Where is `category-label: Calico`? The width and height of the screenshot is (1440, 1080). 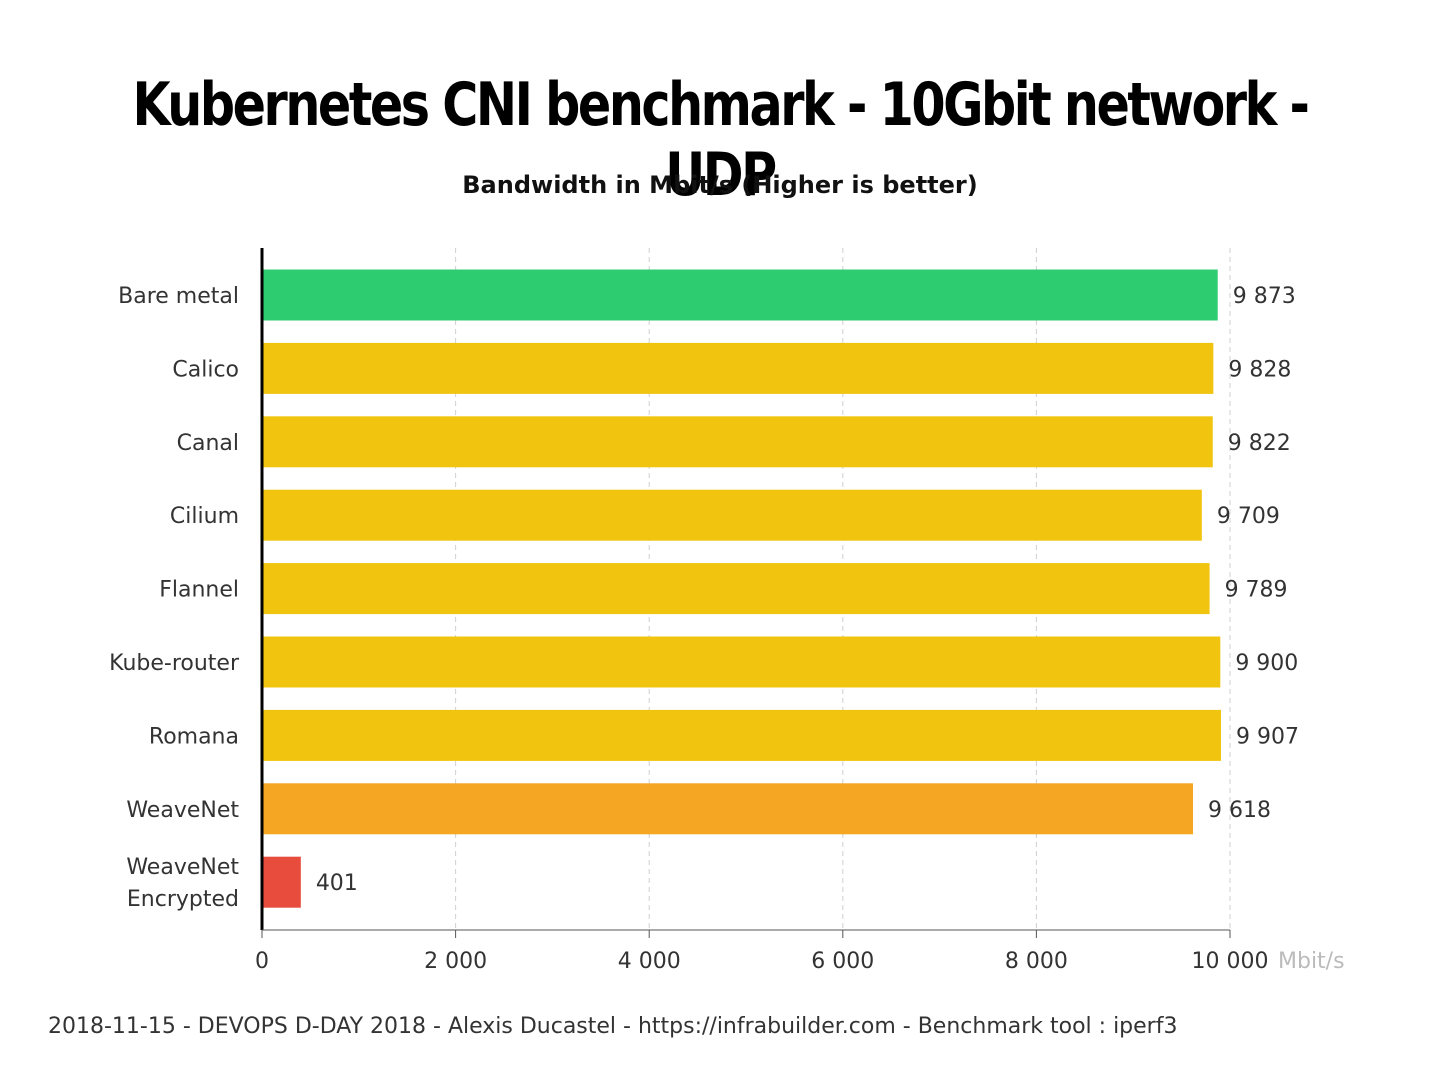 category-label: Calico is located at coordinates (205, 369).